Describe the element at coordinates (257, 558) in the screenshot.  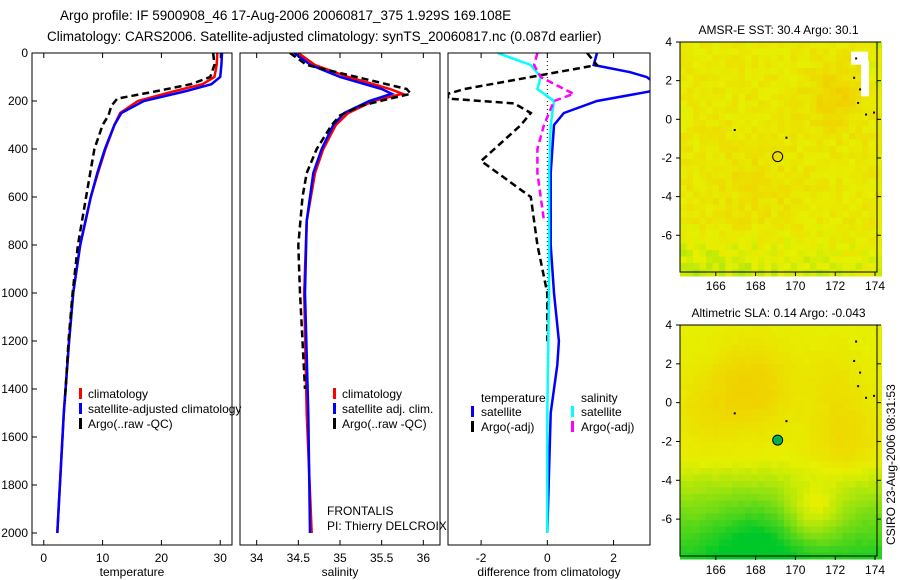
I see `x-tick-label: 34` at that location.